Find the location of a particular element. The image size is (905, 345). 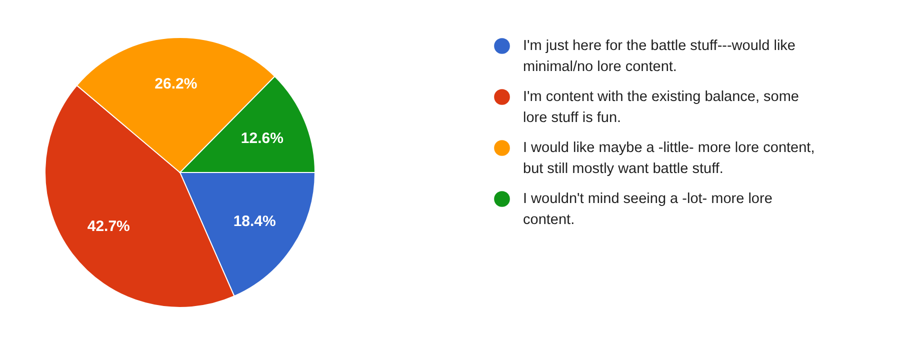

legend-label: I'm just here for the battle stuff---would like minimal/no lore content. is located at coordinates (659, 56).